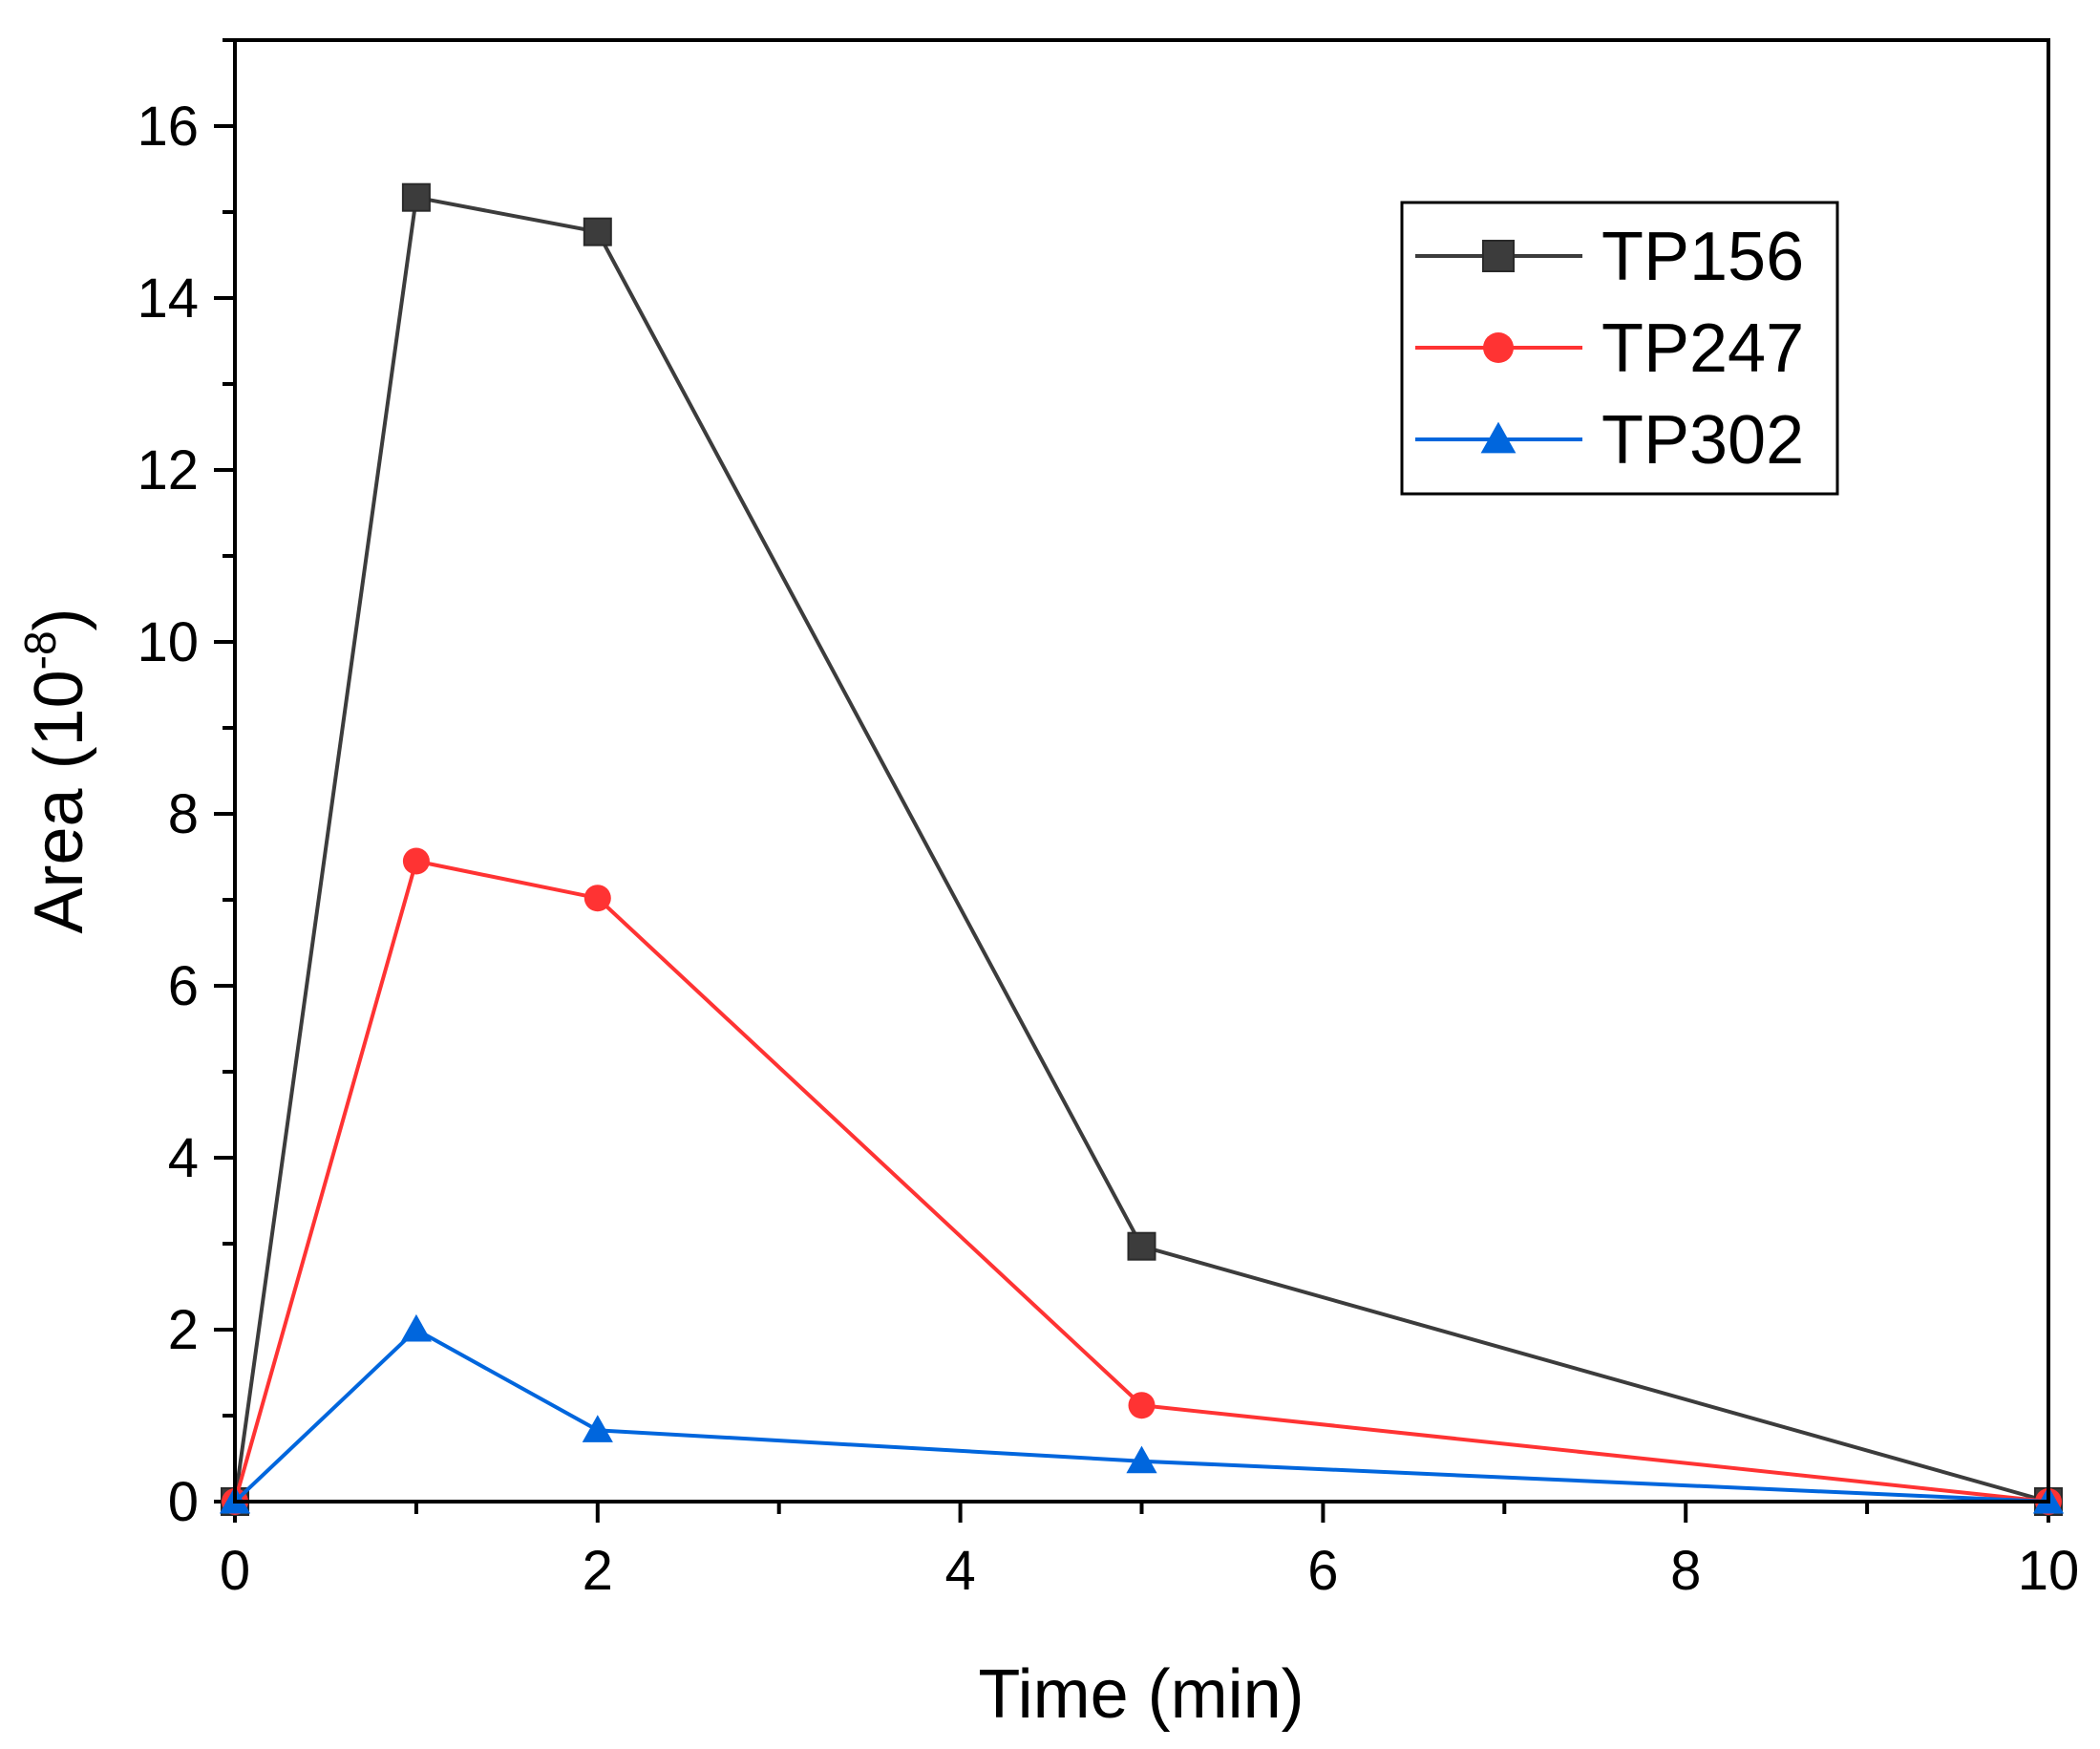 Image resolution: width=2100 pixels, height=1749 pixels. I want to click on legend: TP156 TP247 TP302, so click(1620, 348).